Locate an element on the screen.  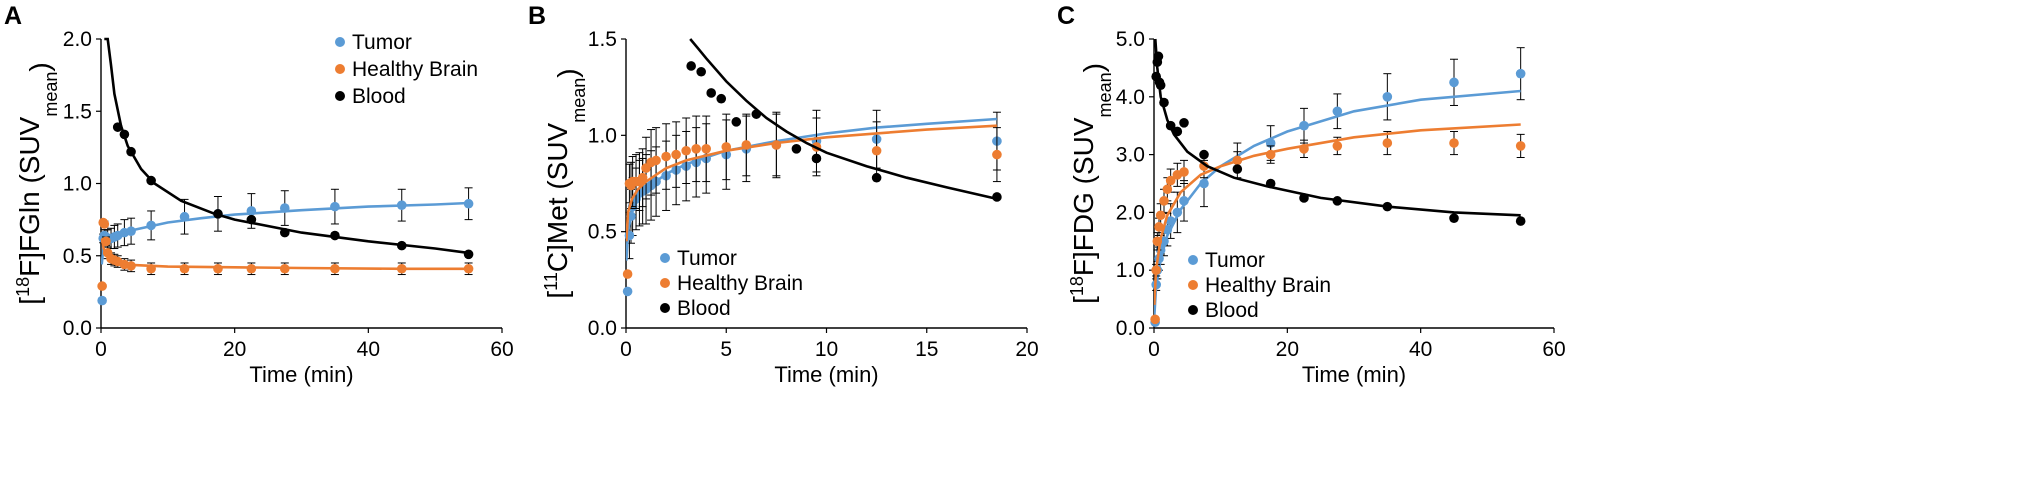
y-tick-label: 2.0 is located at coordinates (1130, 212).